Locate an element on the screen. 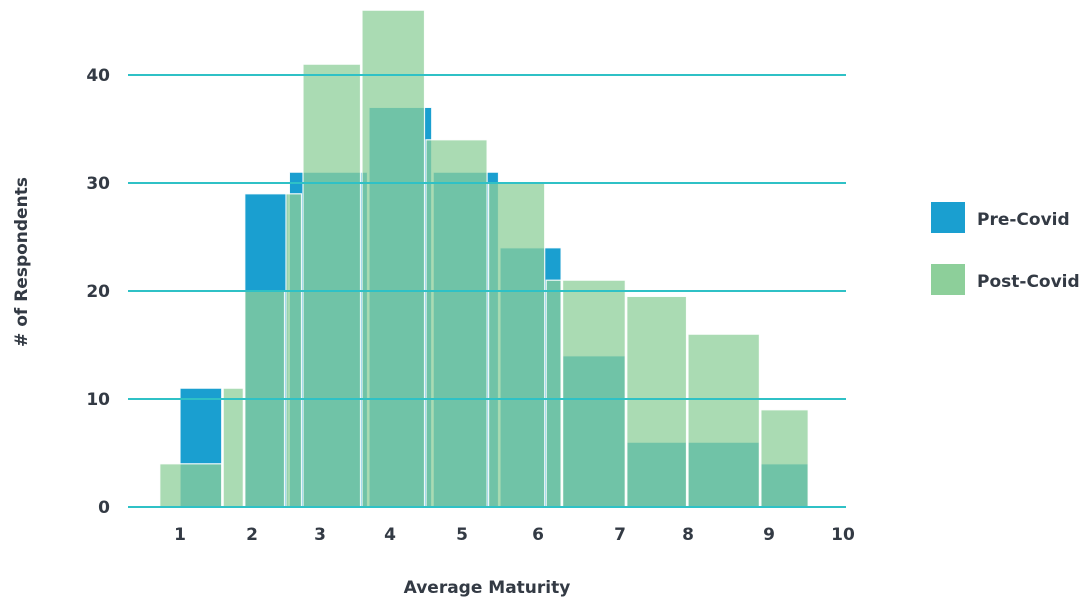 The height and width of the screenshot is (602, 1089). y-tick-20: 20 is located at coordinates (98, 292).